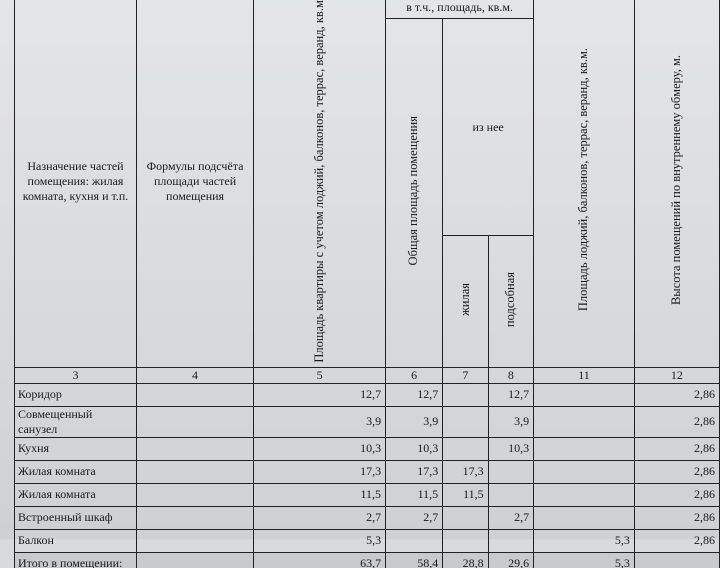 The image size is (720, 568). What do you see at coordinates (511, 559) in the screenshot?
I see `cell-c8: 29,6` at bounding box center [511, 559].